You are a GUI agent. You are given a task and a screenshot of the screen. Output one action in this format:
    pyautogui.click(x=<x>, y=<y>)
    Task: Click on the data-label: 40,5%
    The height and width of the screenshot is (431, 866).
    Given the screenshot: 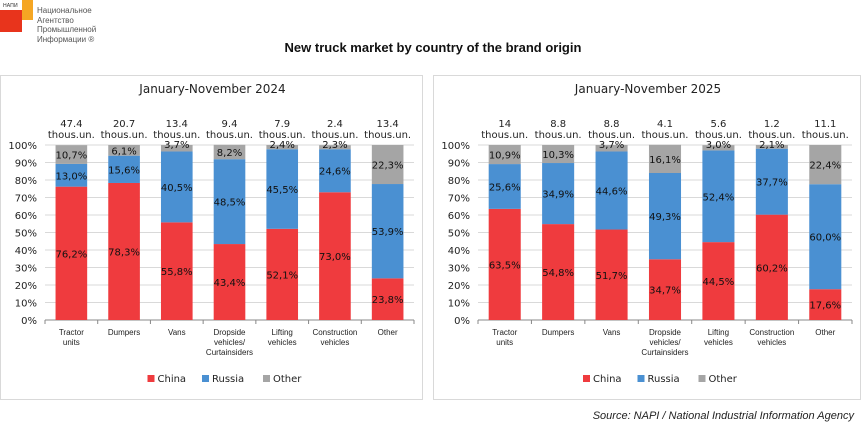 What is the action you would take?
    pyautogui.click(x=177, y=188)
    